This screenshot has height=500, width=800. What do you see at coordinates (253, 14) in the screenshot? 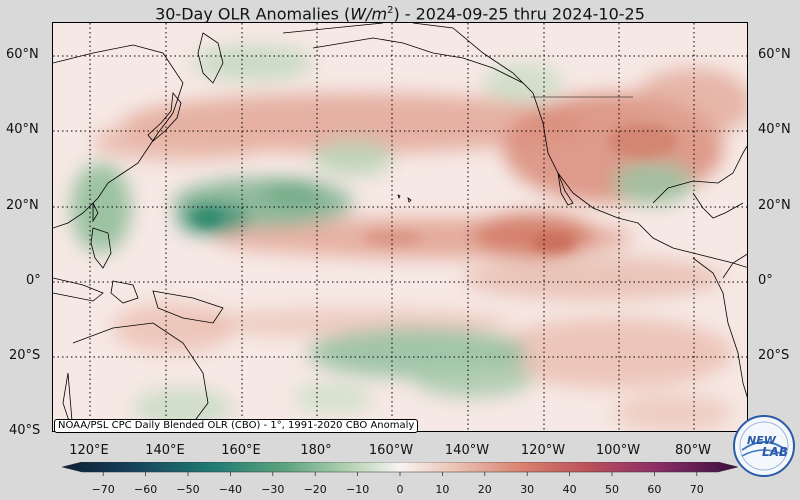
I see `title-prefix: 30-Day OLR Anomalies (` at bounding box center [253, 14].